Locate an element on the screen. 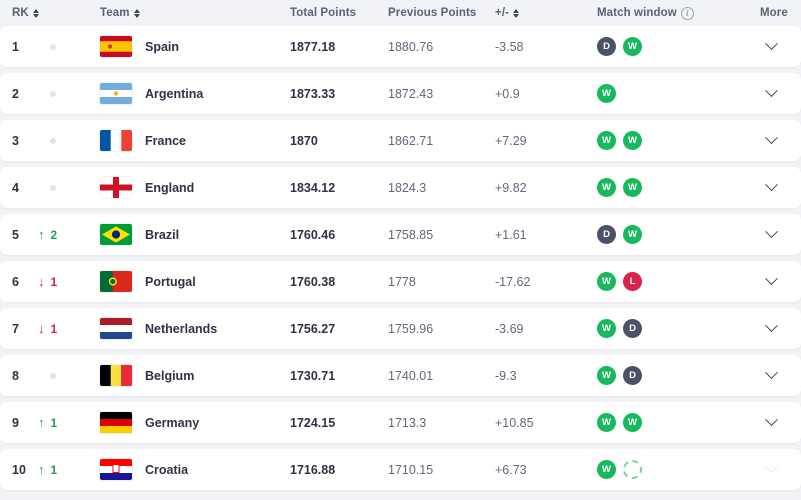  column-header-match-window: Match window i is located at coordinates (678, 13).